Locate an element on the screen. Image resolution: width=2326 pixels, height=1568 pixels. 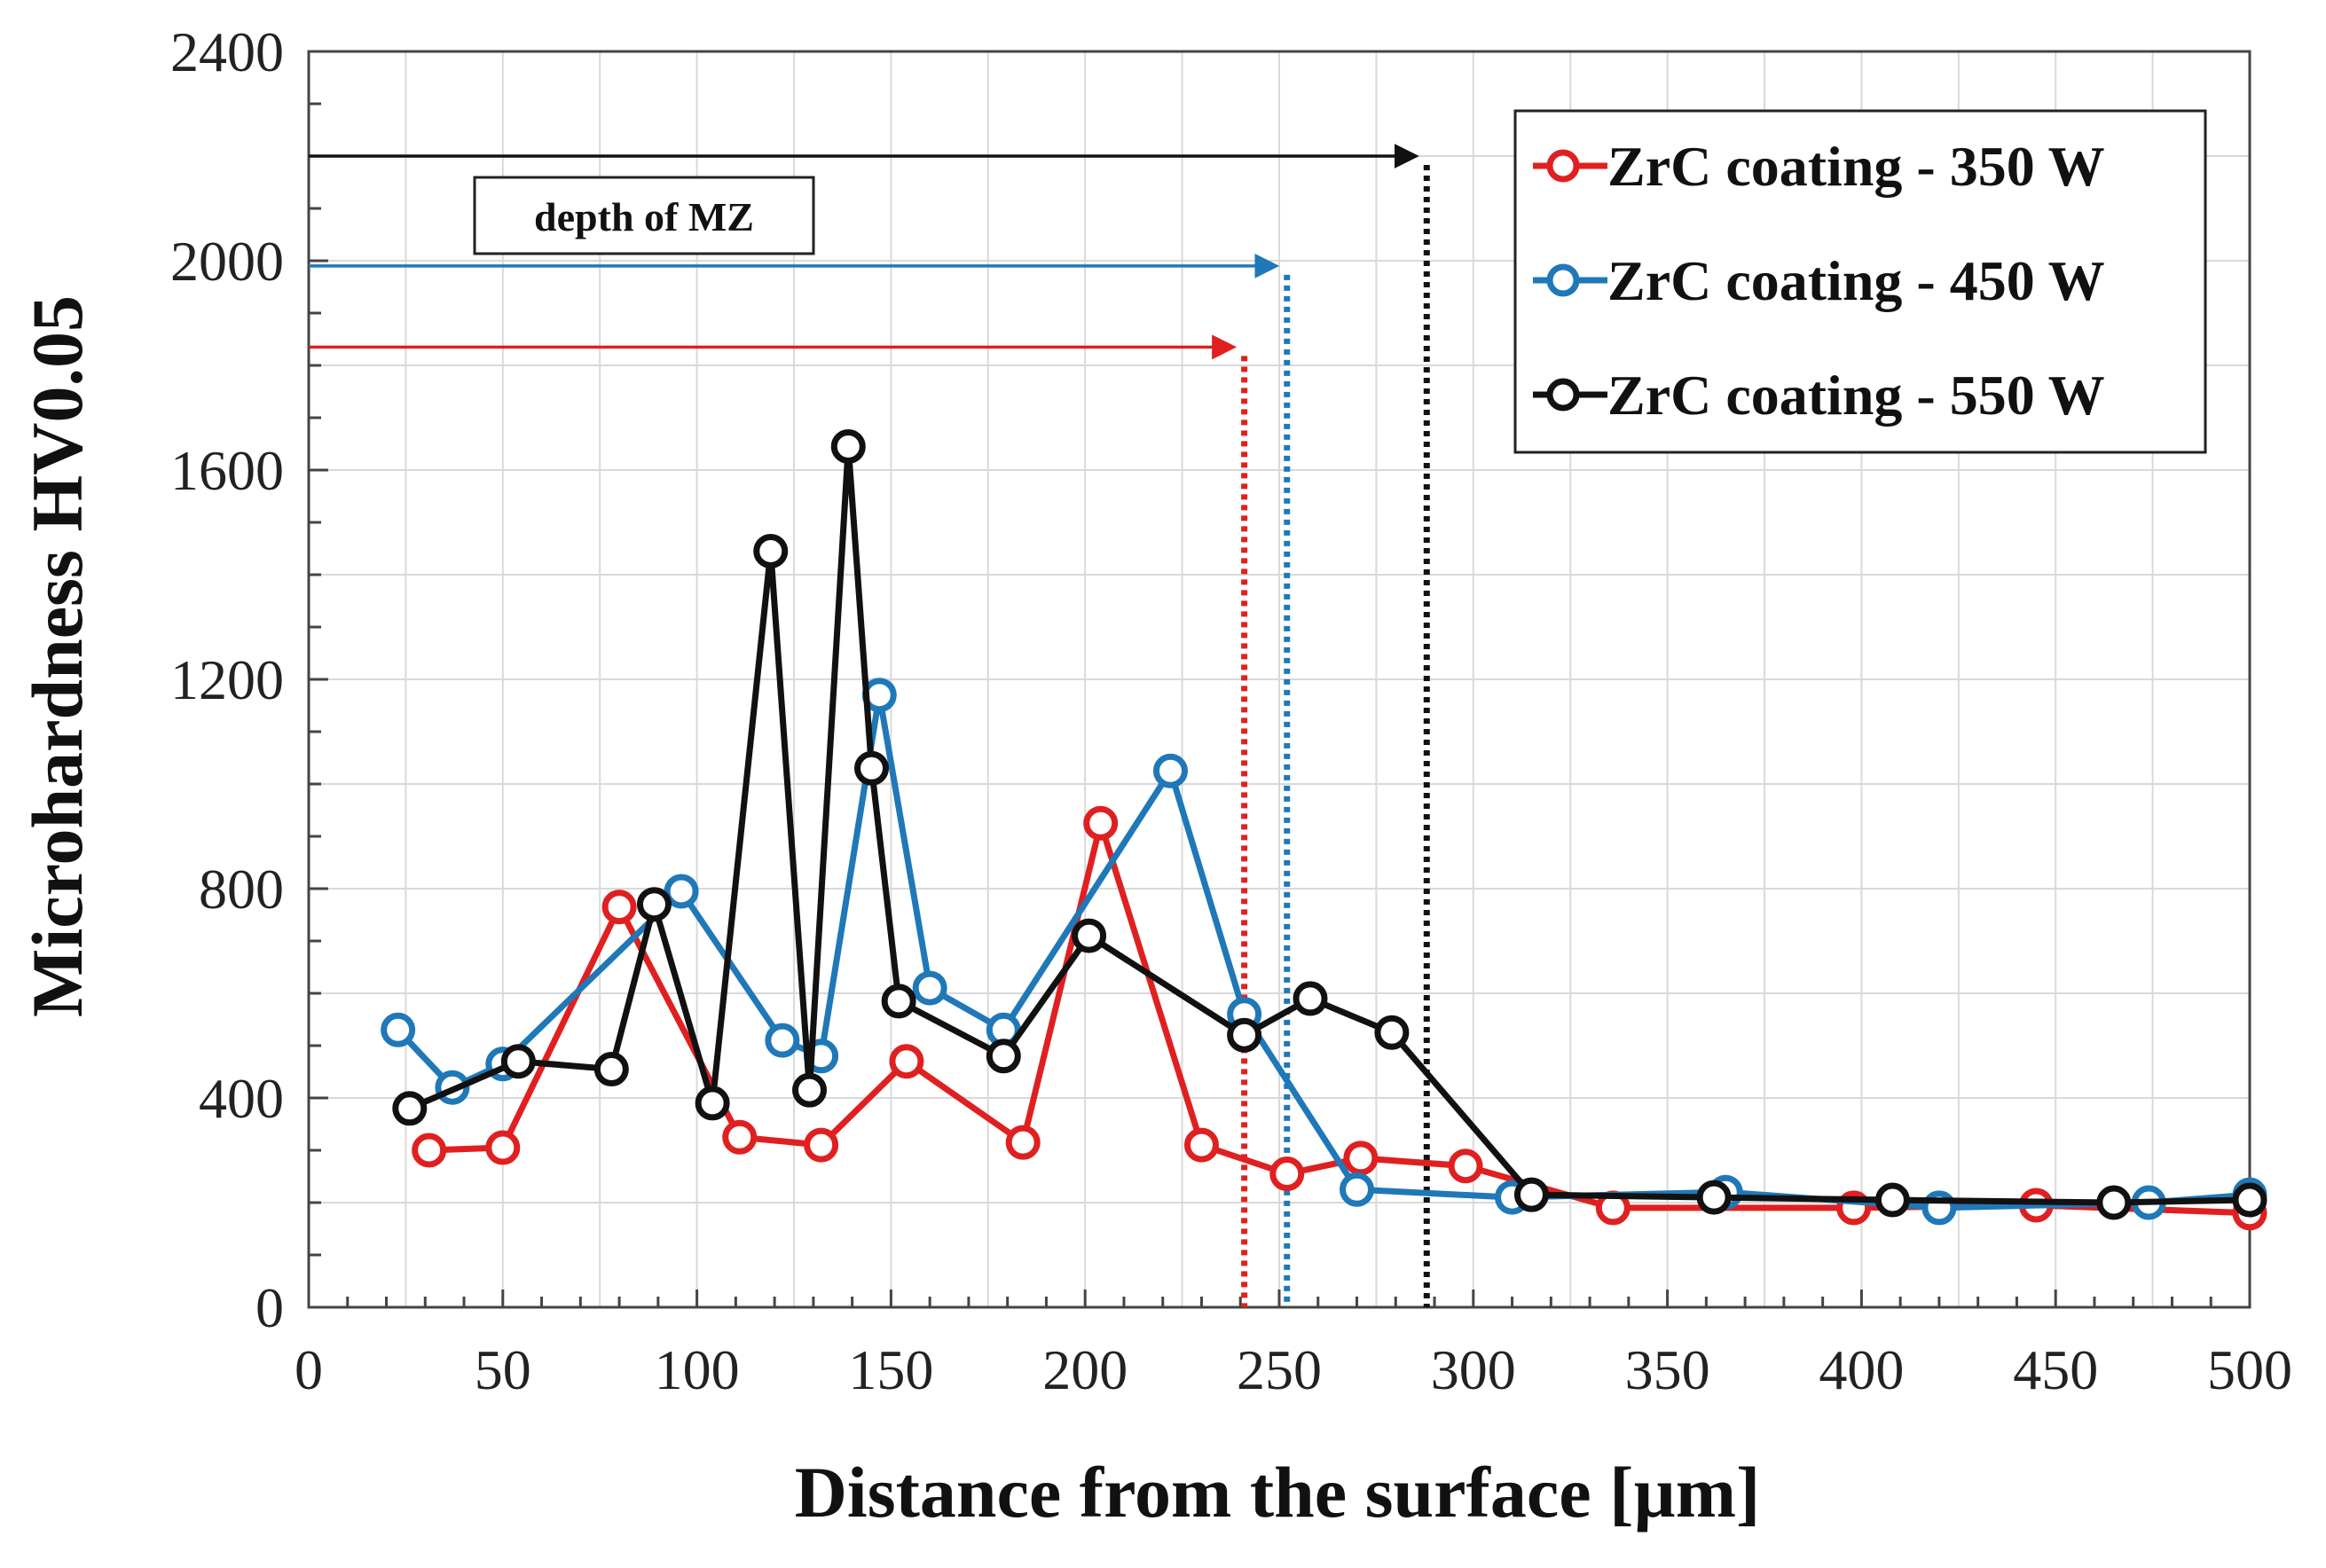
y-tick-label: 2400 is located at coordinates (227, 51).